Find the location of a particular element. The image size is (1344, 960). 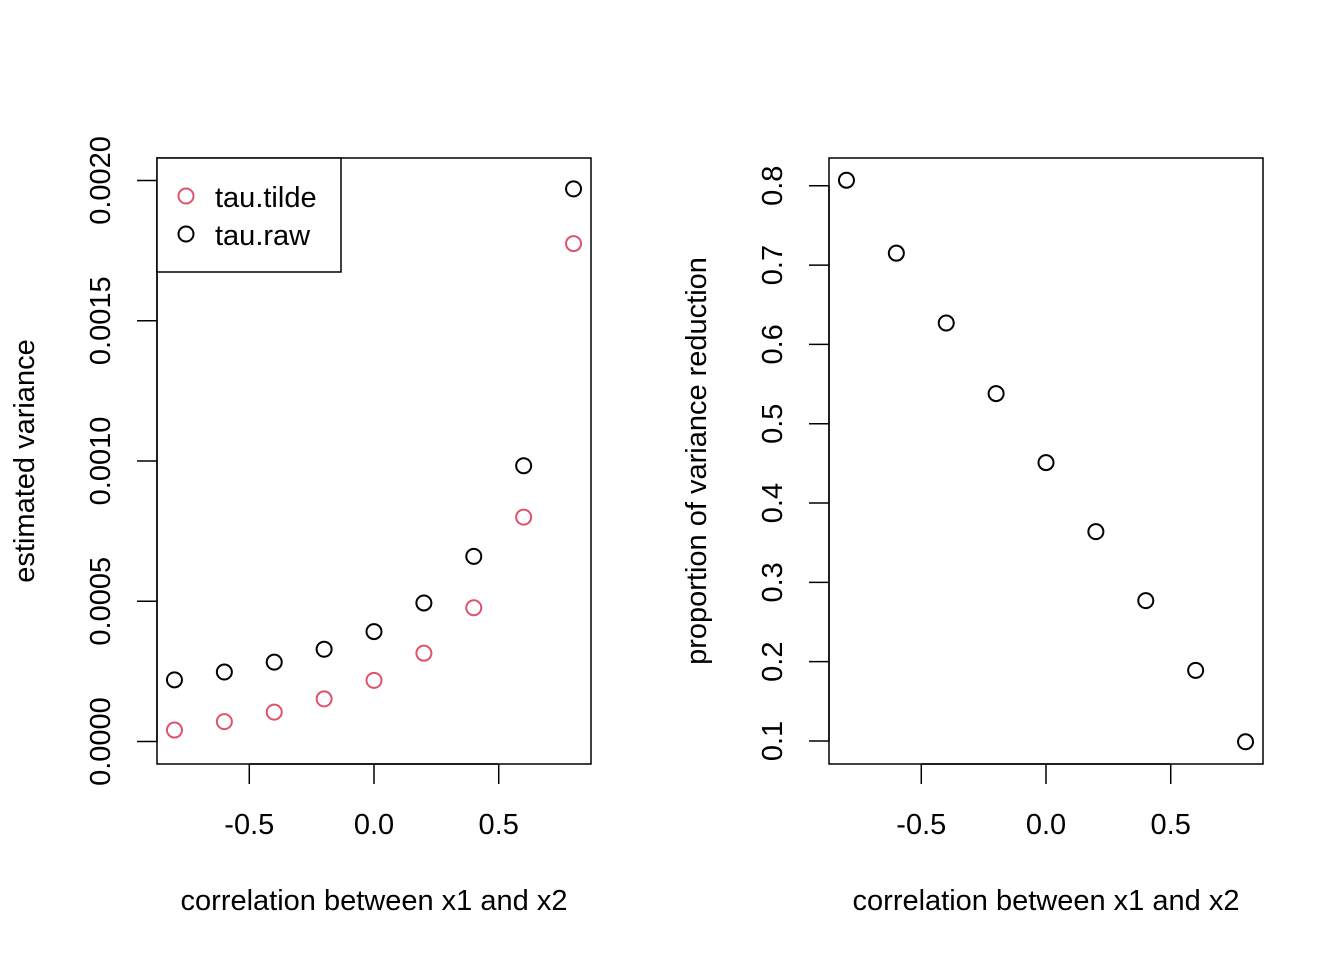

y-axis-label: estimated variance is located at coordinates (25, 460).